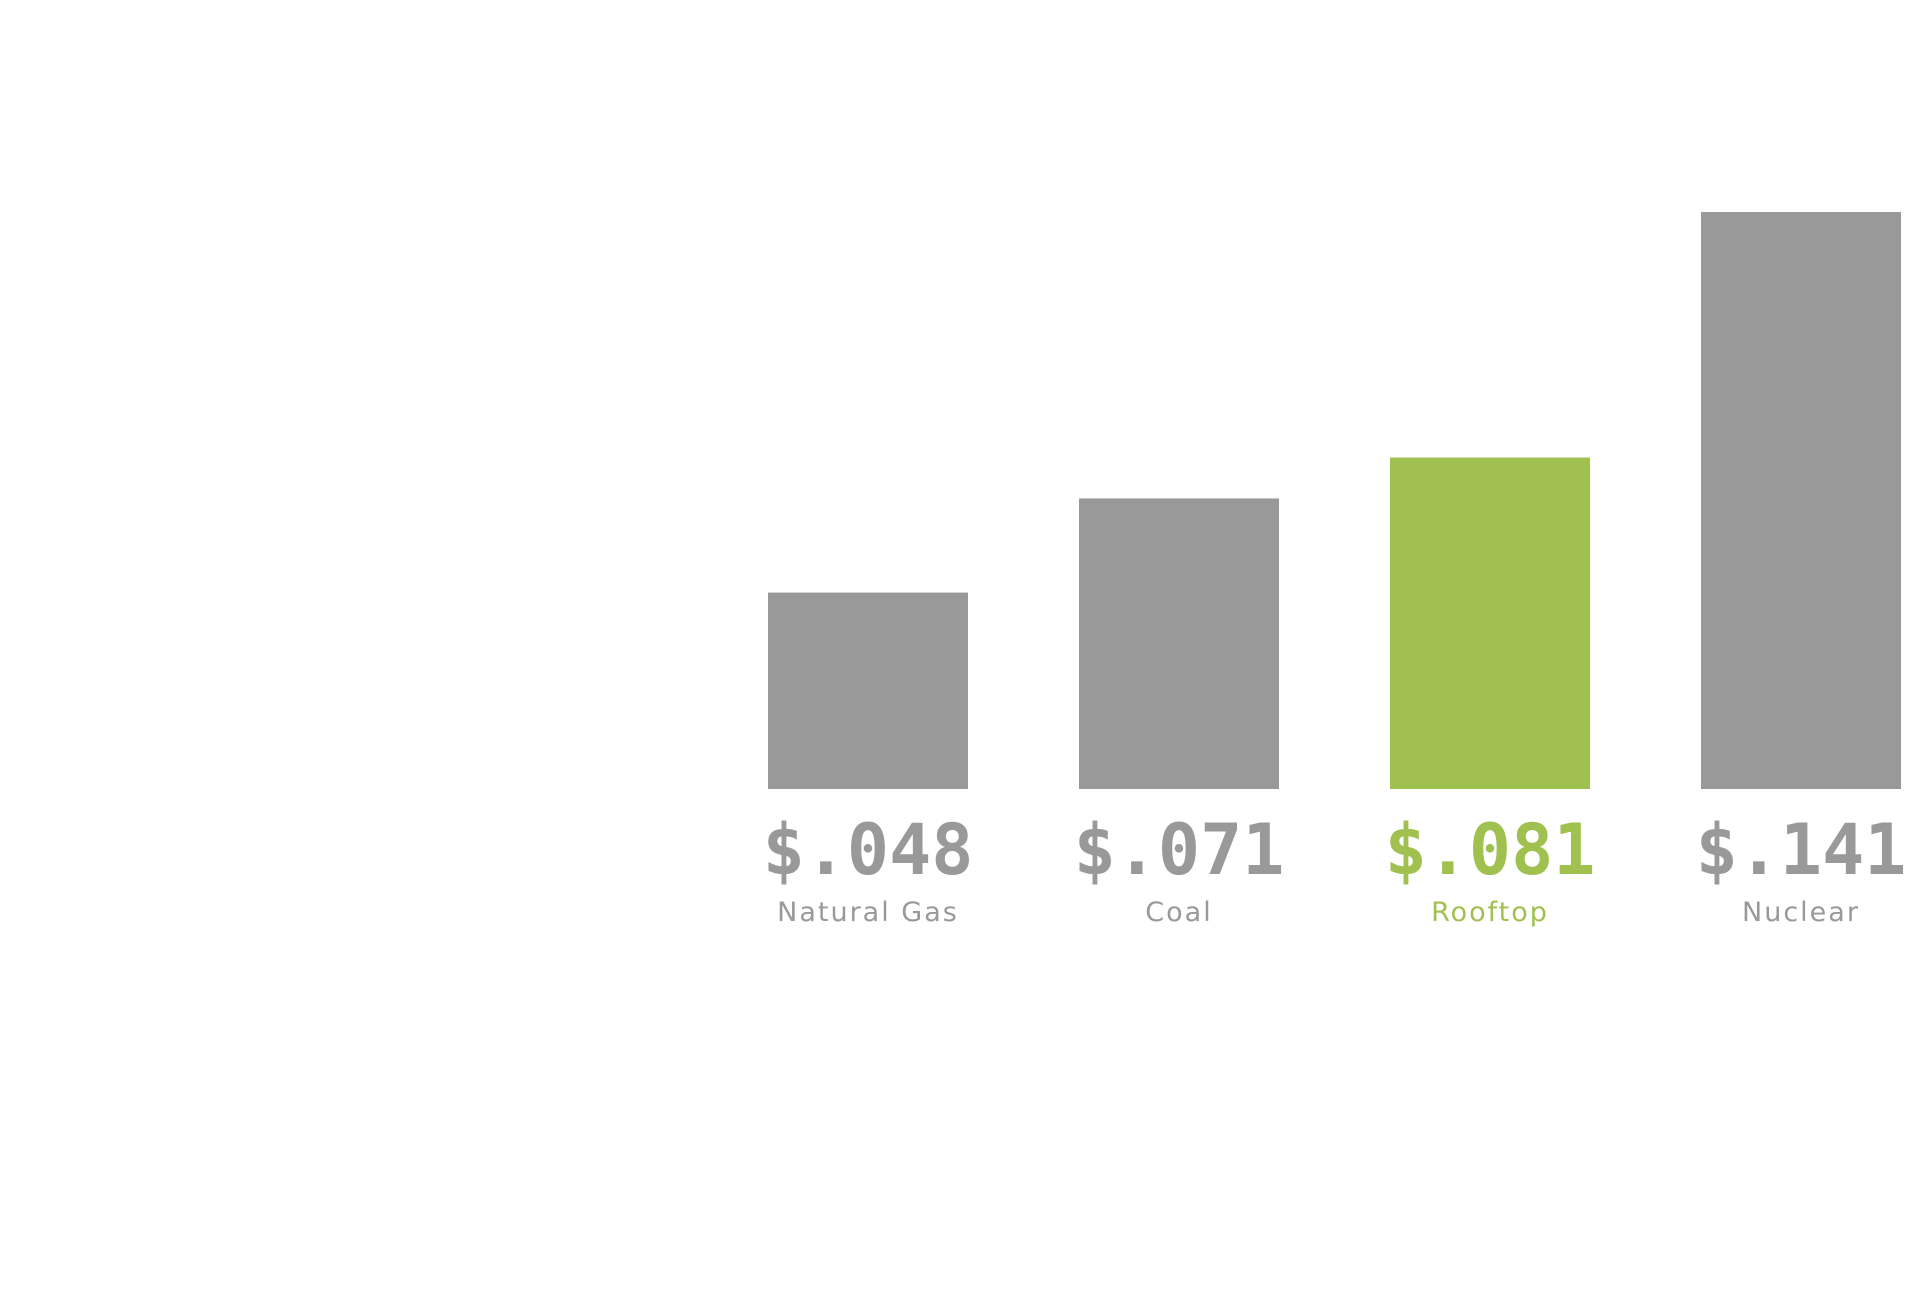 This screenshot has height=1295, width=1920. Describe the element at coordinates (868, 690) in the screenshot. I see `bar-natural-gas` at that location.